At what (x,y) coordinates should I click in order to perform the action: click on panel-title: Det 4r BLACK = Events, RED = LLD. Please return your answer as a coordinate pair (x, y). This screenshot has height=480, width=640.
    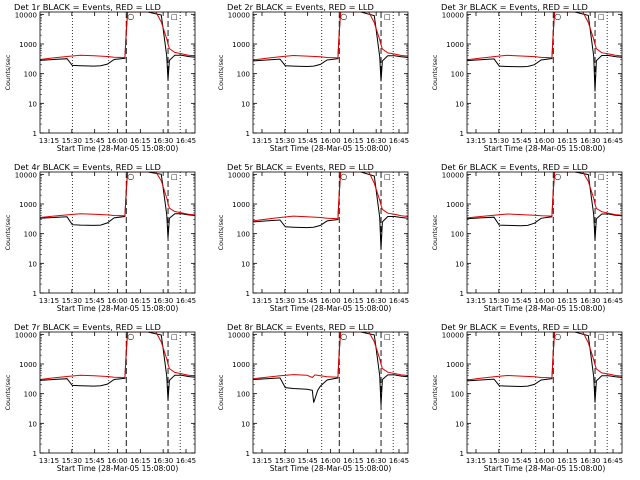
    Looking at the image, I should click on (87, 167).